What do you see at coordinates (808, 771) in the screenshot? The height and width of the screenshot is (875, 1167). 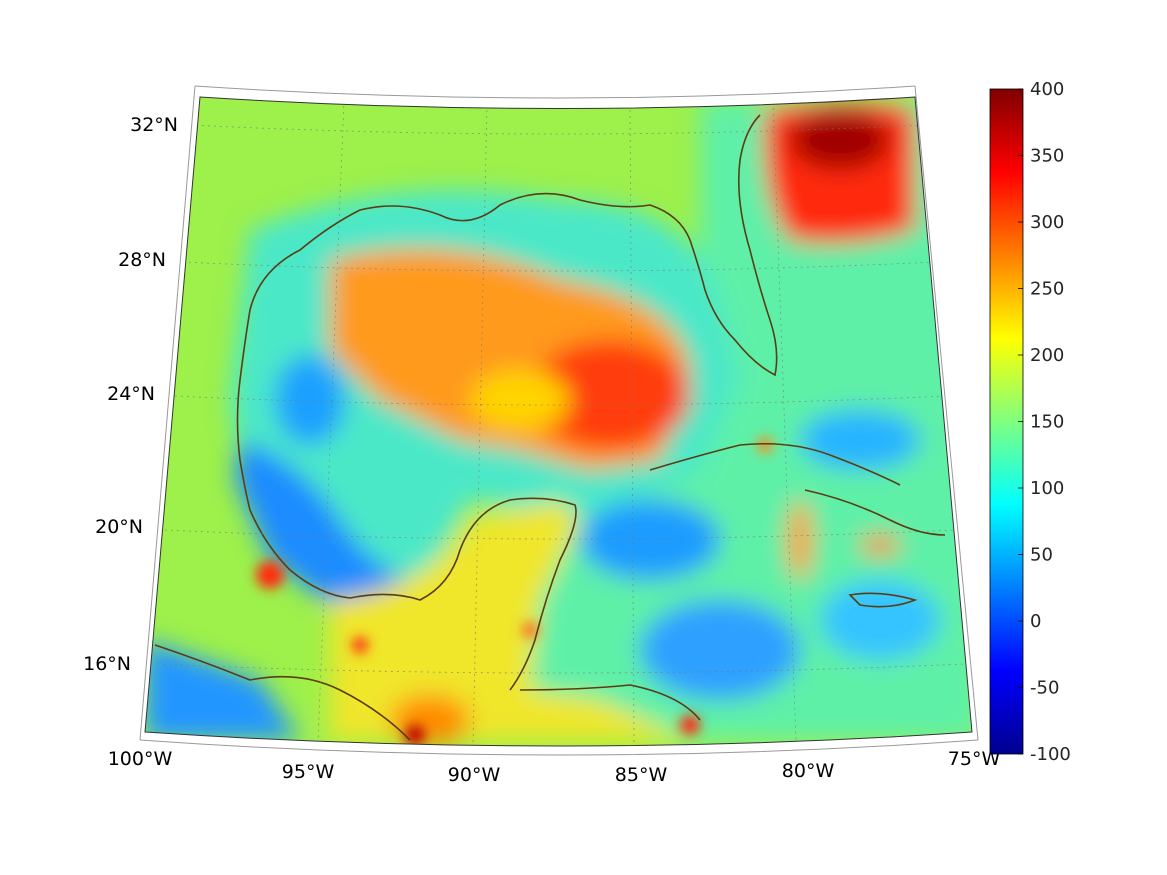 I see `lon-label: 80°W` at bounding box center [808, 771].